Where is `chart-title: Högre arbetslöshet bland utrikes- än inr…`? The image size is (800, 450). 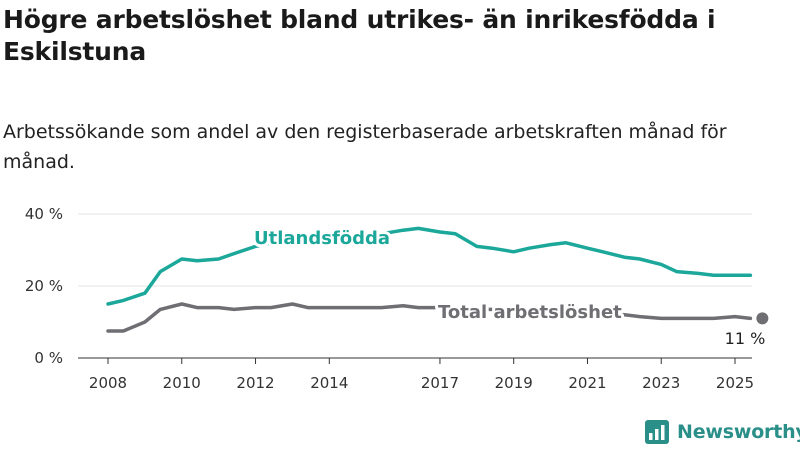 chart-title: Högre arbetslöshet bland utrikes- än inr… is located at coordinates (359, 35).